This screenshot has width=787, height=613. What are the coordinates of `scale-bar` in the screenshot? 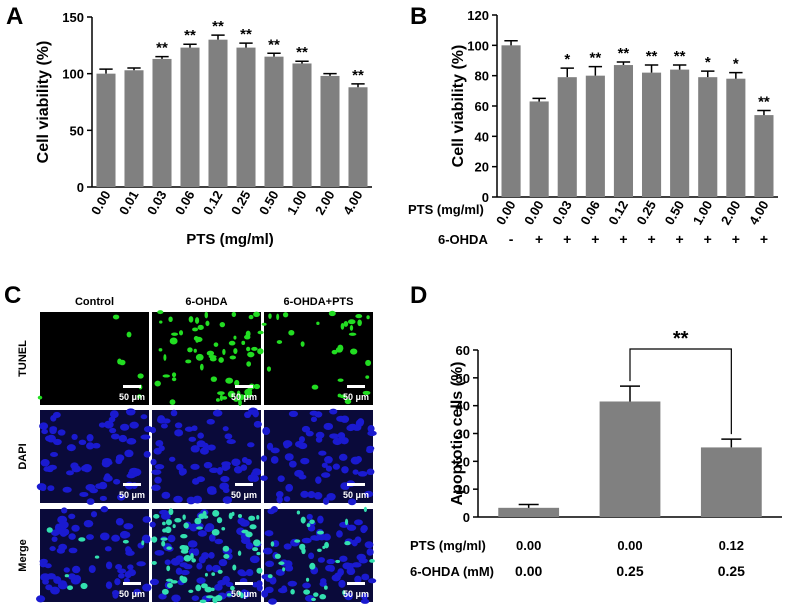 It's located at (132, 484).